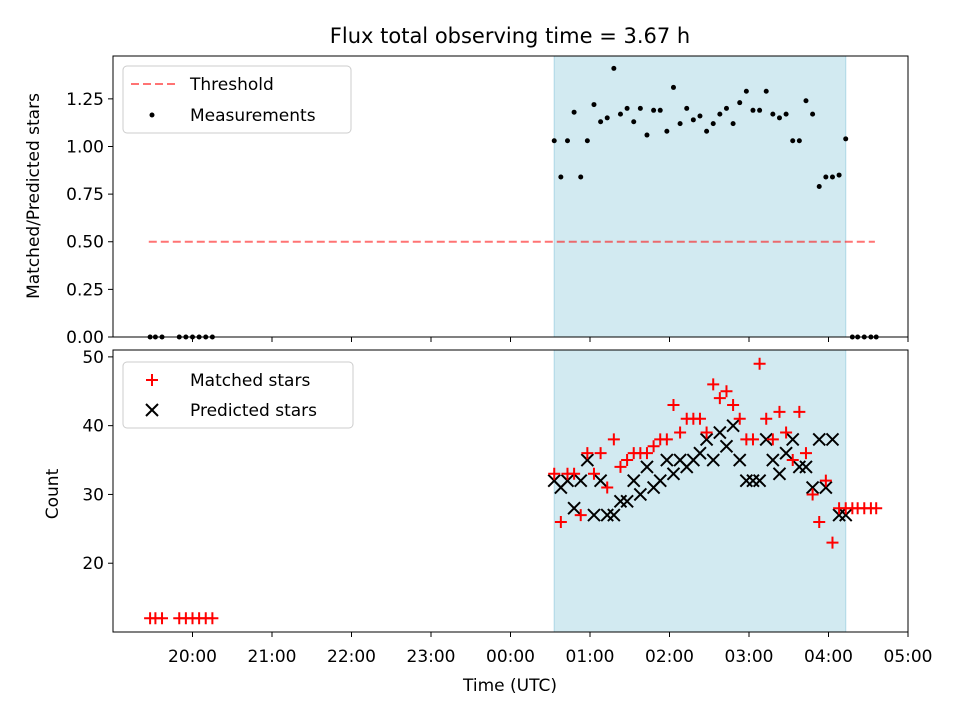 The height and width of the screenshot is (720, 960). Describe the element at coordinates (85, 338) in the screenshot. I see `top-y-tick-label: 0.00` at that location.